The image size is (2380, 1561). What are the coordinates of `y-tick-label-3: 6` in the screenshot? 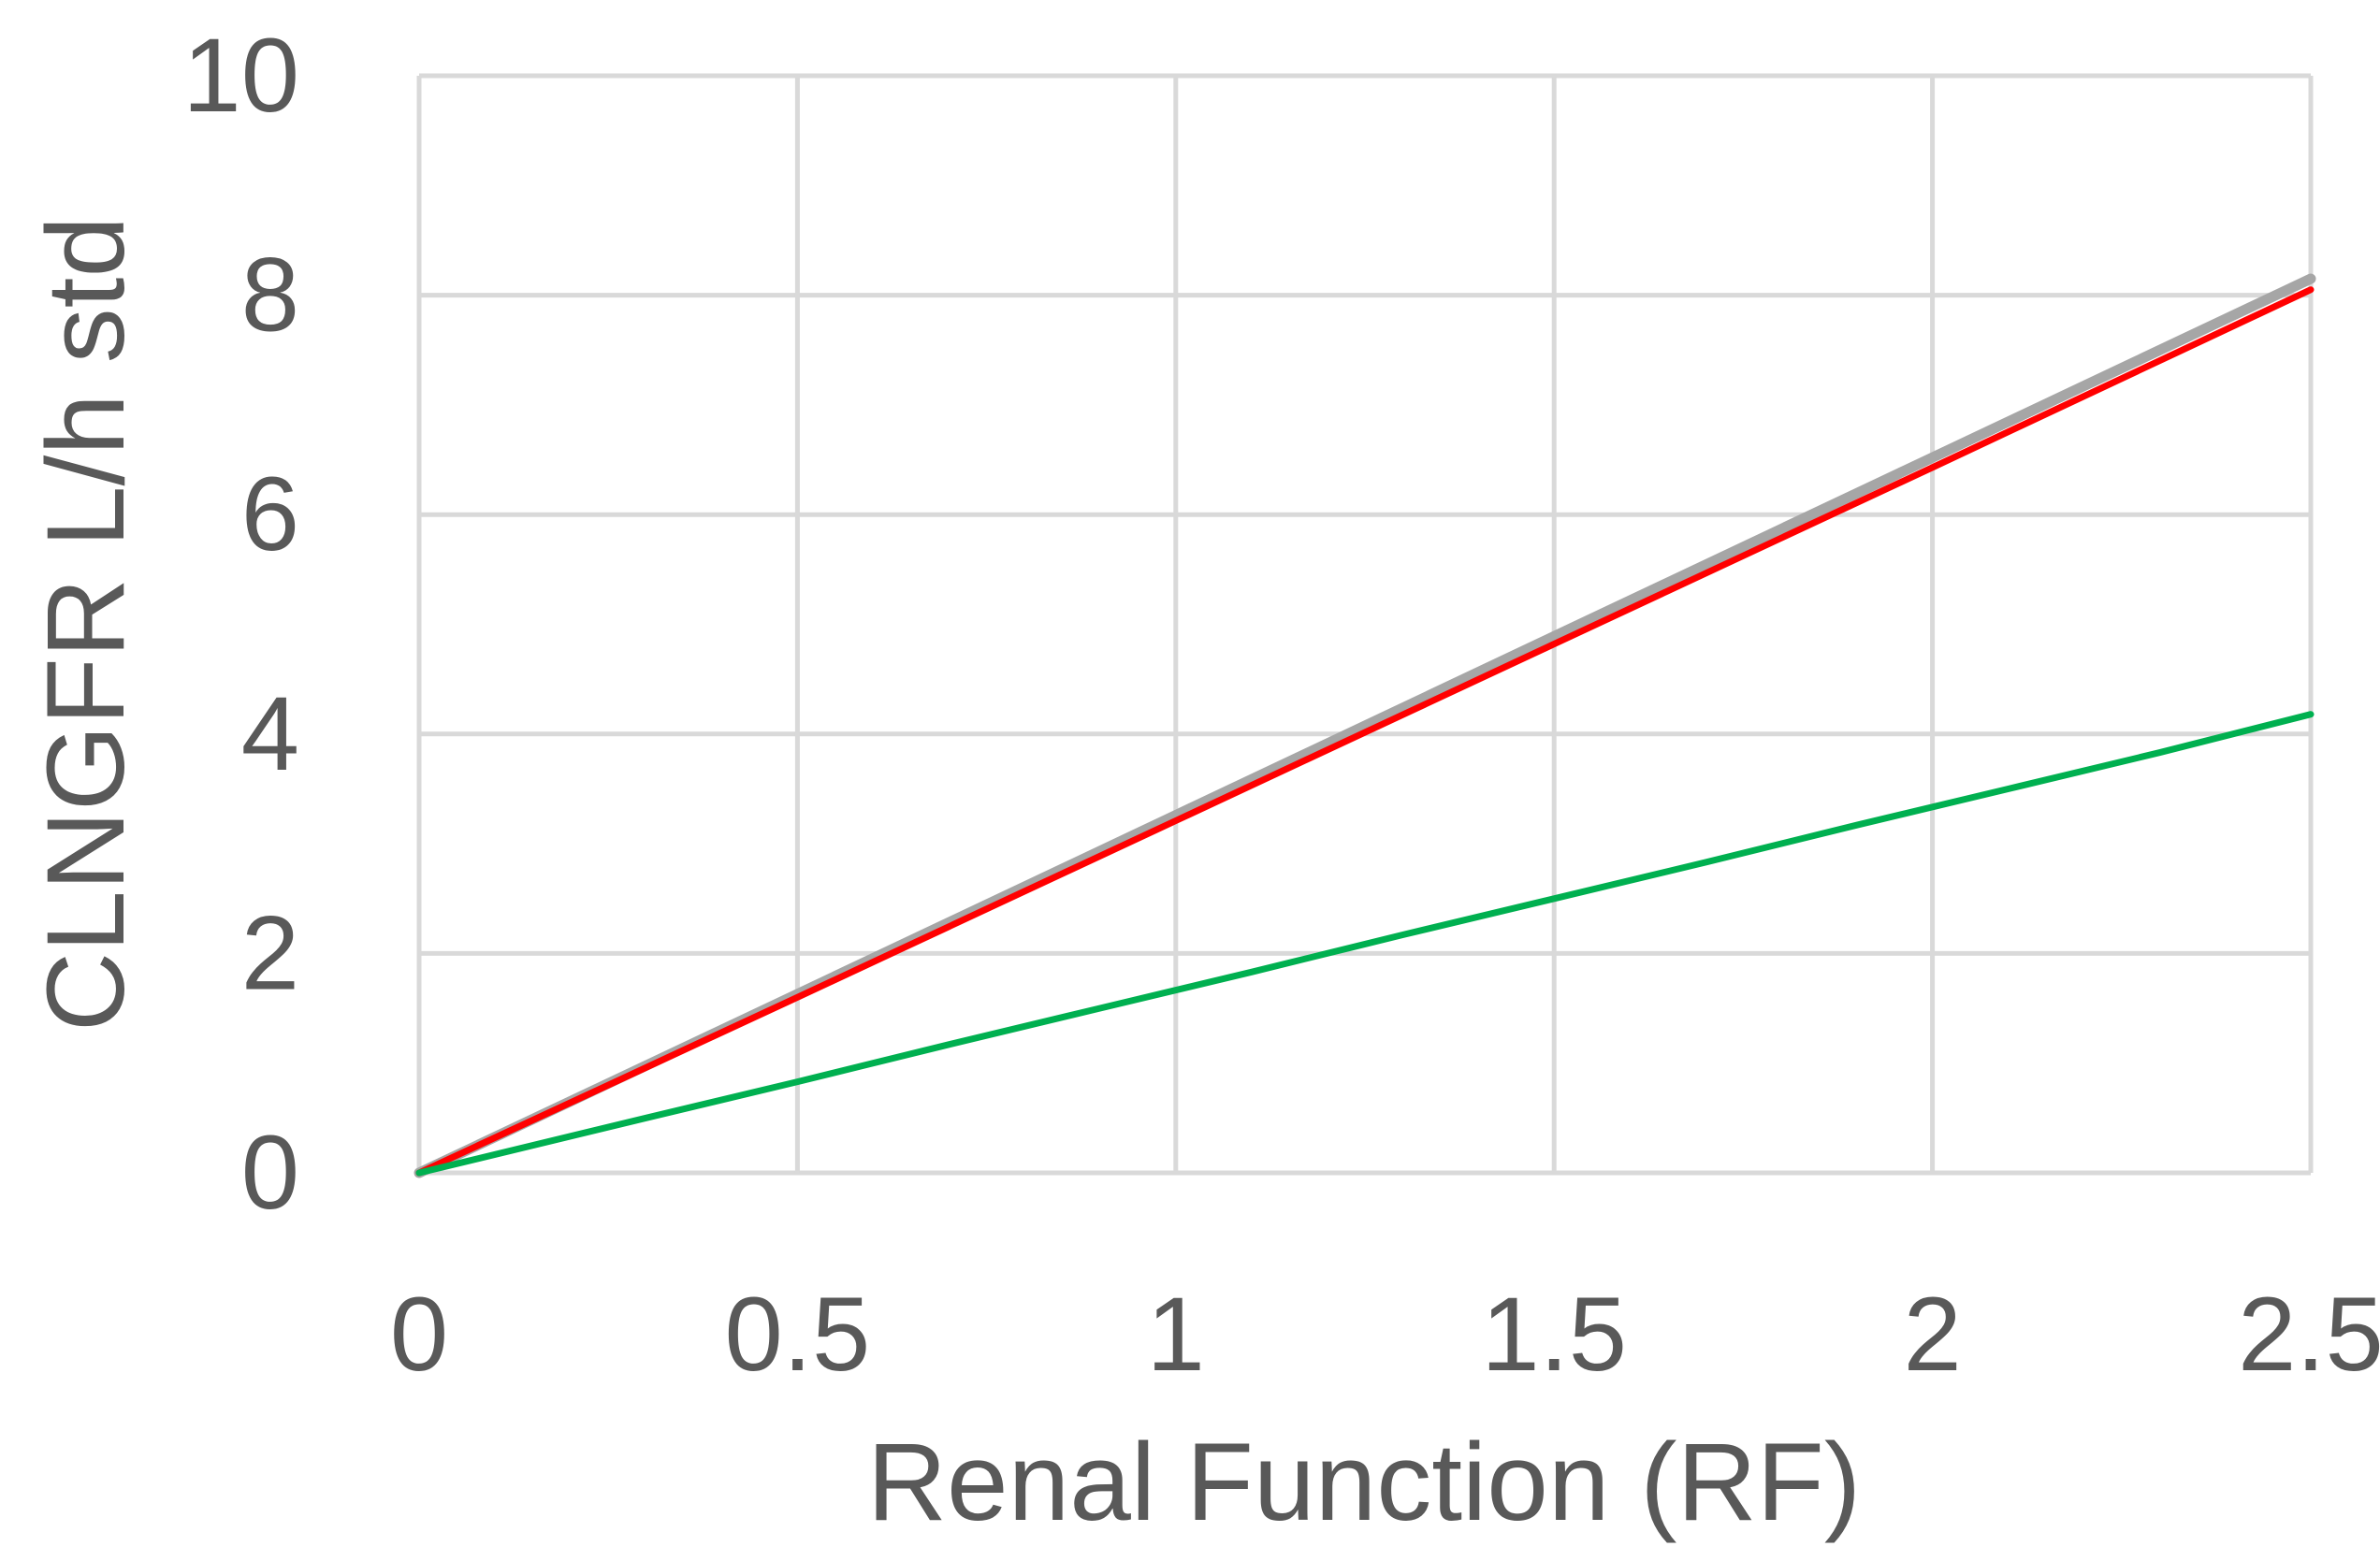 It's located at (270, 514).